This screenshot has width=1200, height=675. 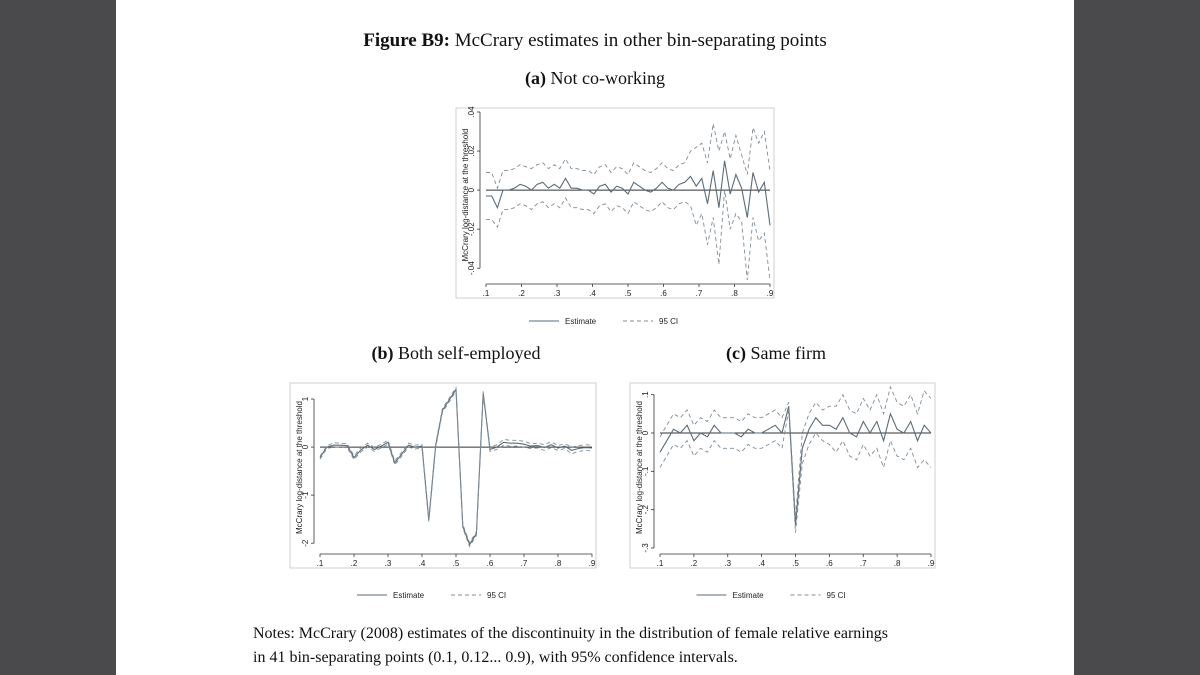 What do you see at coordinates (645, 394) in the screenshot?
I see `y-tick-label: .1` at bounding box center [645, 394].